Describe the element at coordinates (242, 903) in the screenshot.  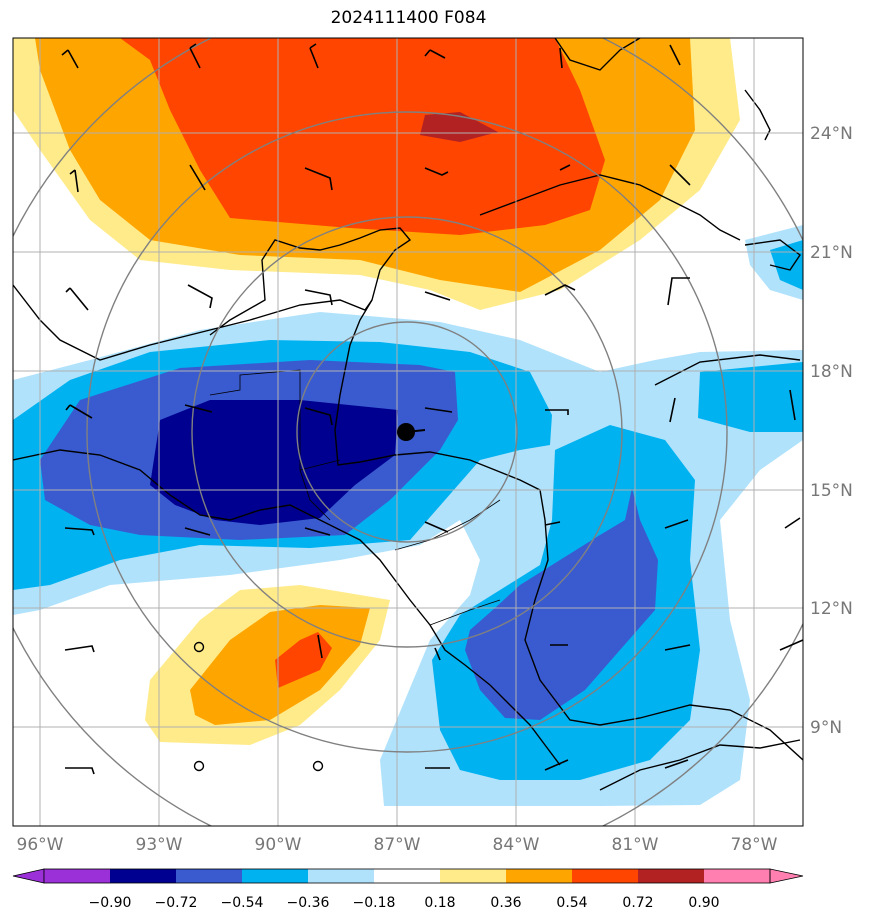
I see `colorbar-tick-label: −0.54` at that location.